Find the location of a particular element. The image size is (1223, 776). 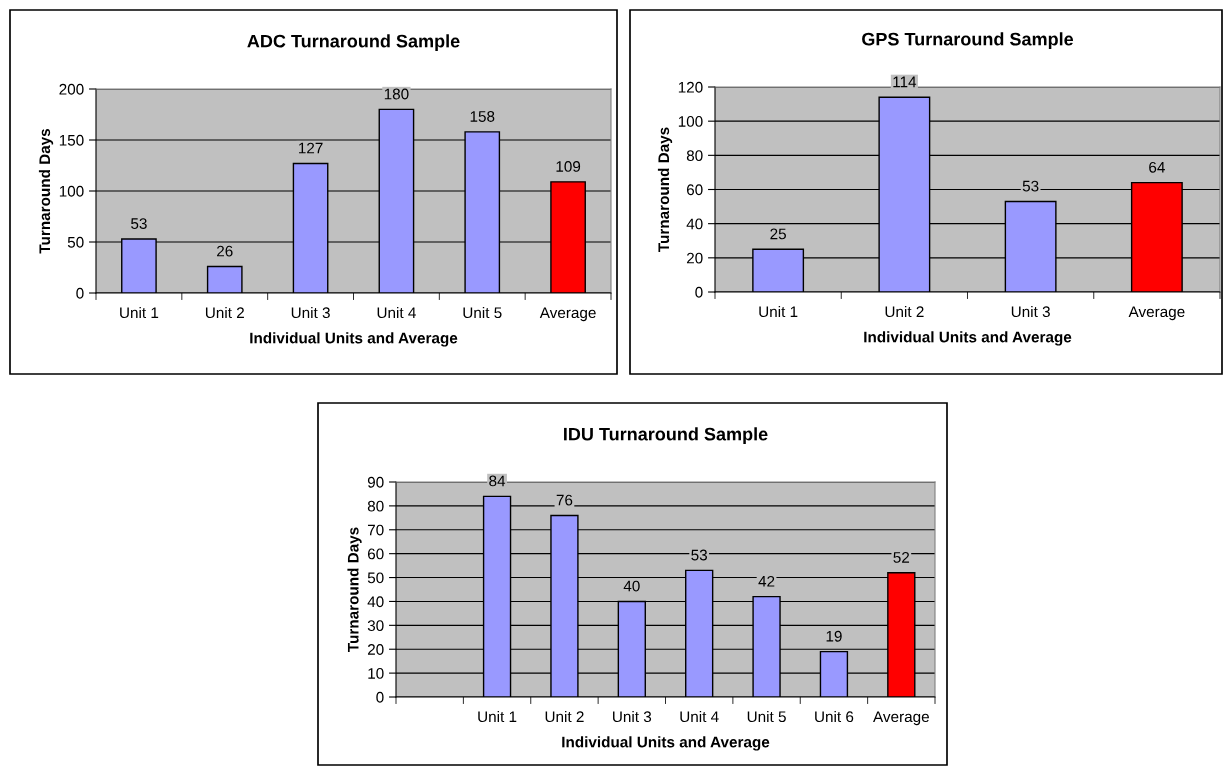

data-label: 127 is located at coordinates (311, 148).